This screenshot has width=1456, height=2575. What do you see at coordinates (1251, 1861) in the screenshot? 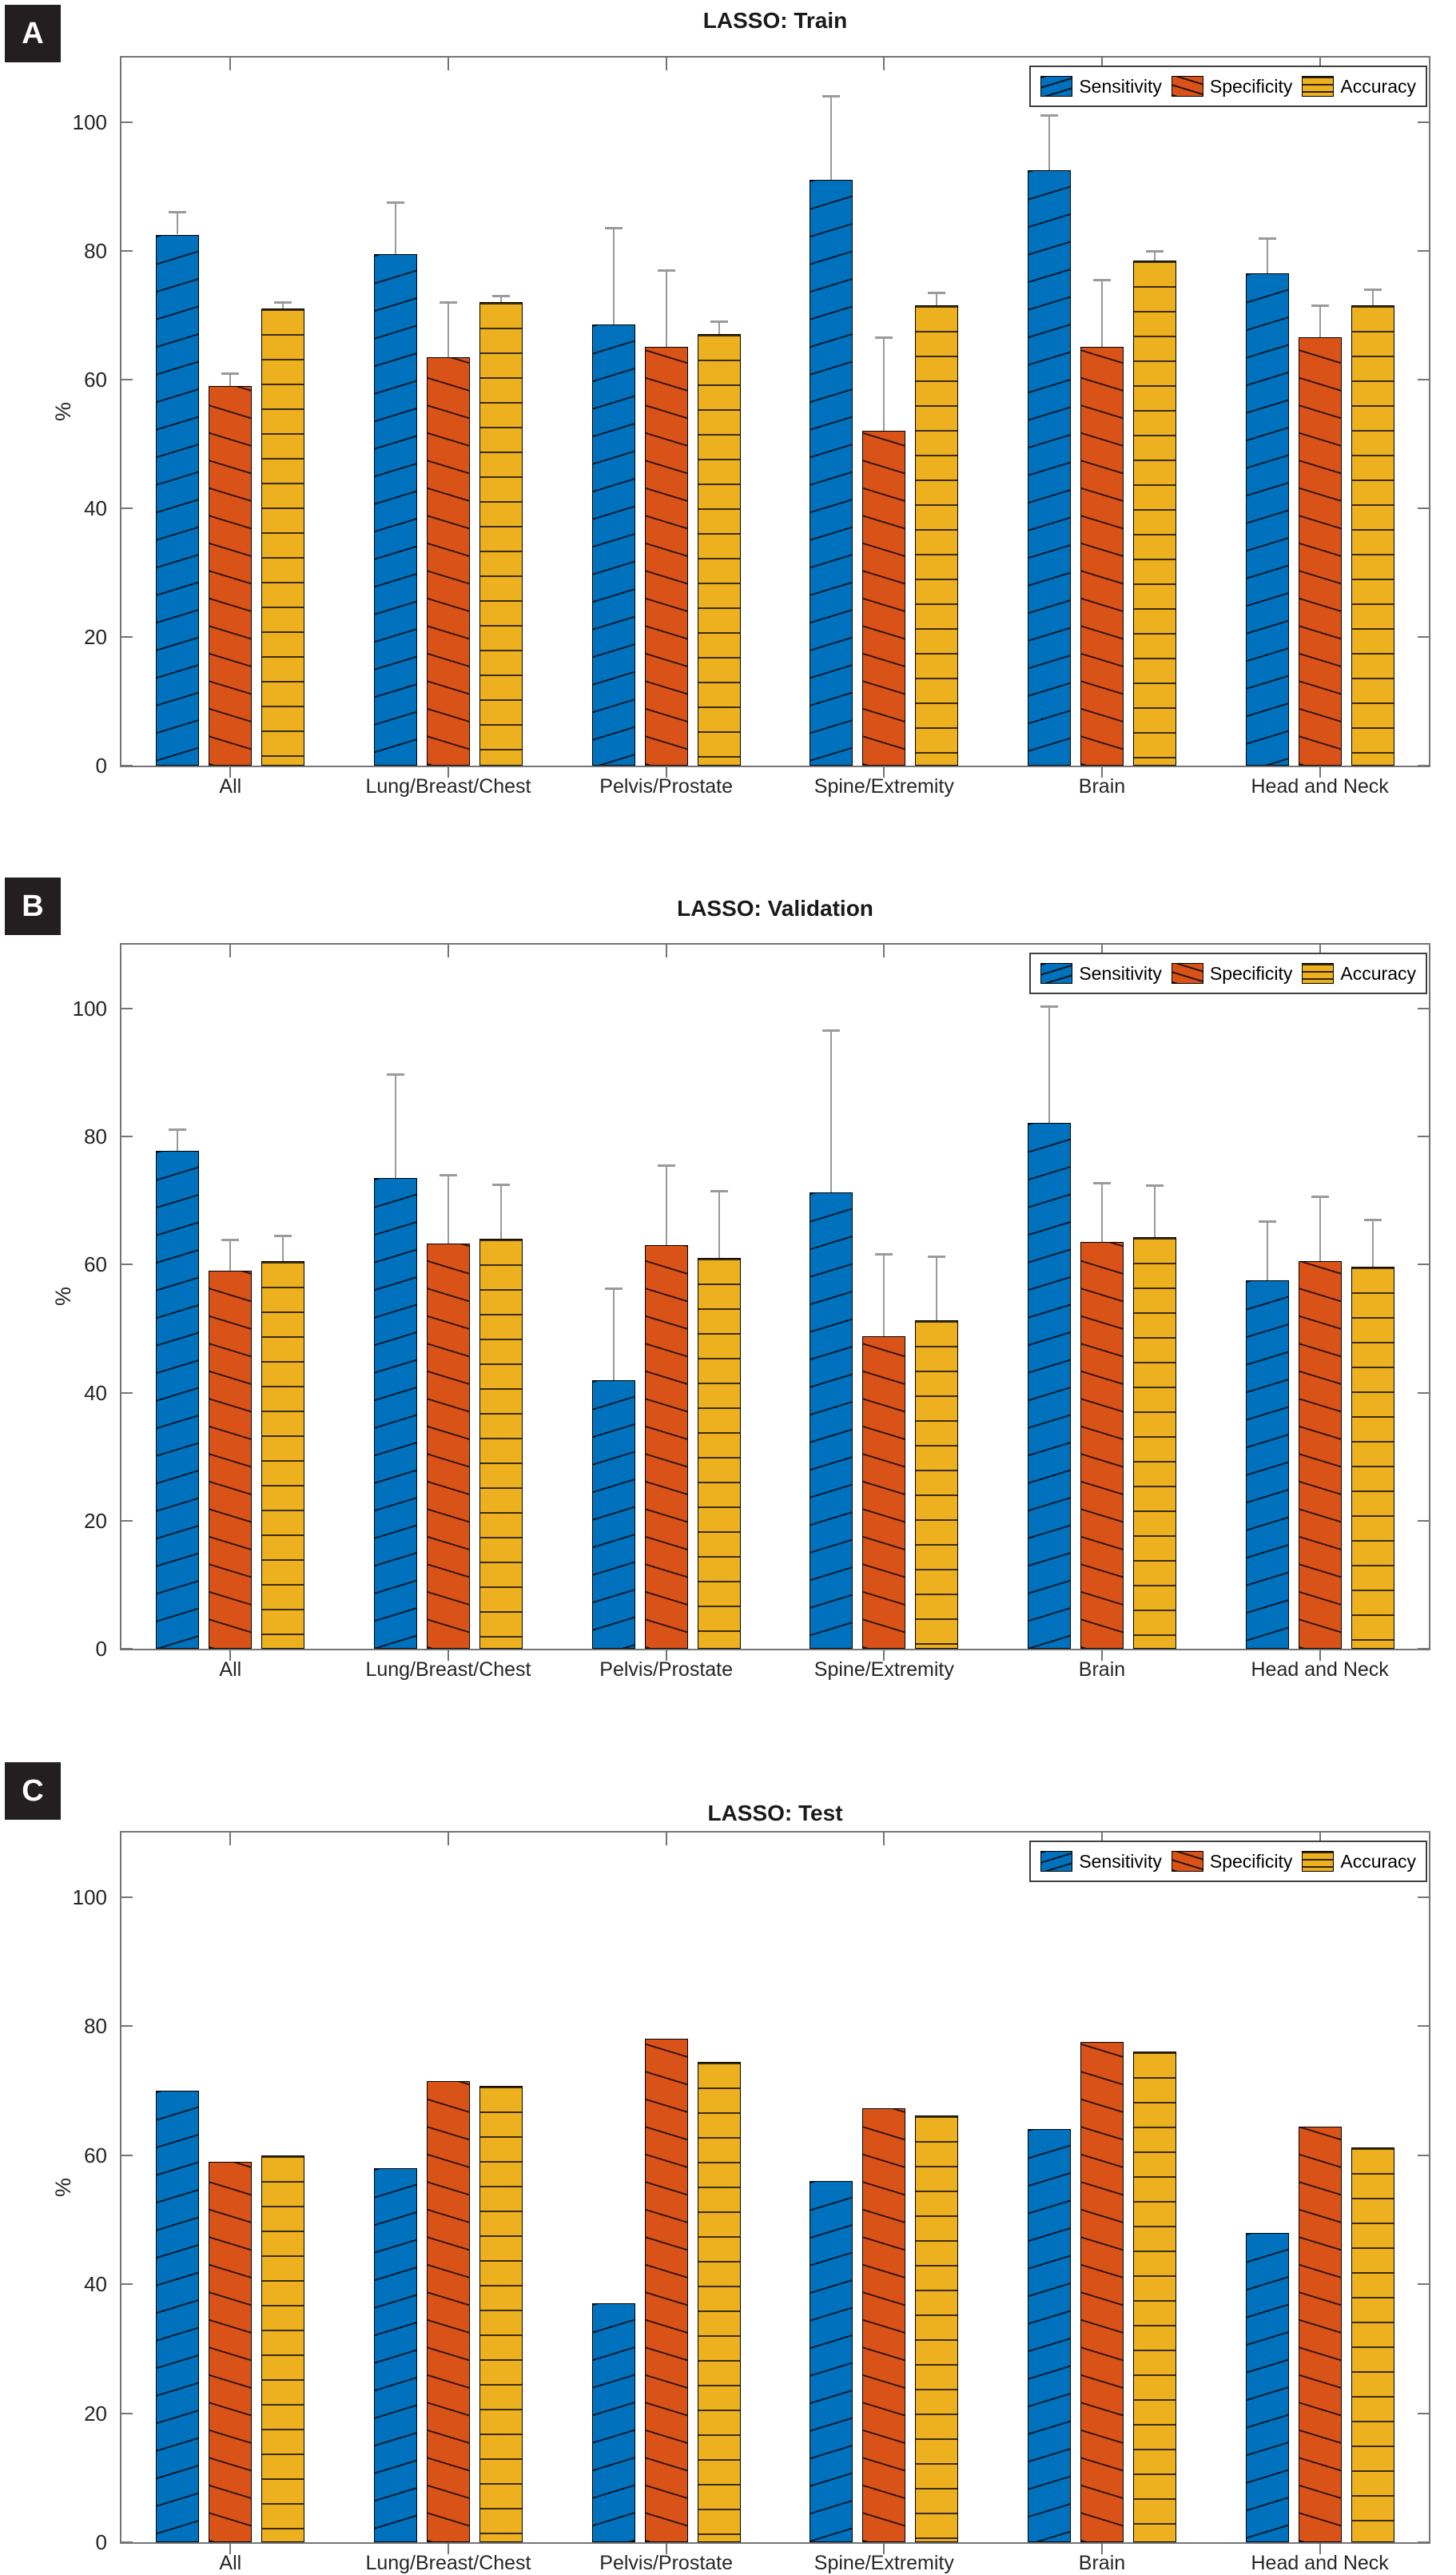
I see `legend-label-specificity: Specificity` at bounding box center [1251, 1861].